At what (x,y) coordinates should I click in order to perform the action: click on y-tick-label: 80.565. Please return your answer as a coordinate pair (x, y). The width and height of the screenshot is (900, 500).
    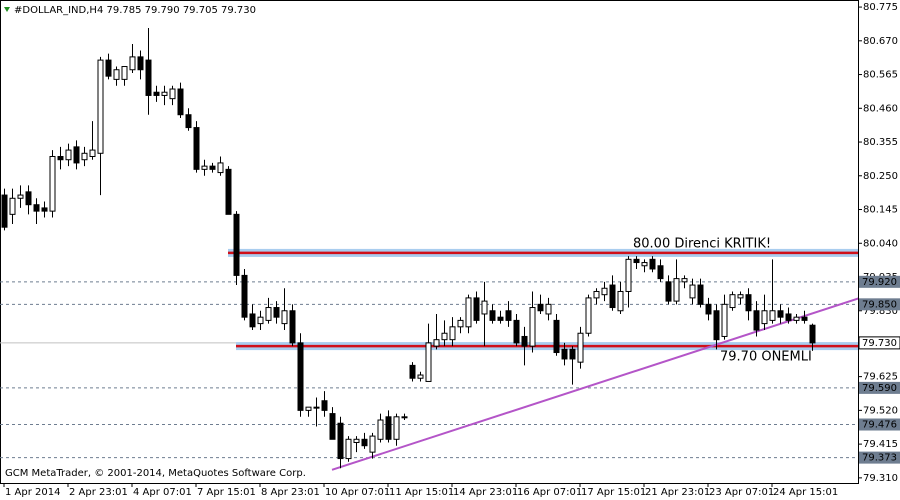
    Looking at the image, I should click on (880, 75).